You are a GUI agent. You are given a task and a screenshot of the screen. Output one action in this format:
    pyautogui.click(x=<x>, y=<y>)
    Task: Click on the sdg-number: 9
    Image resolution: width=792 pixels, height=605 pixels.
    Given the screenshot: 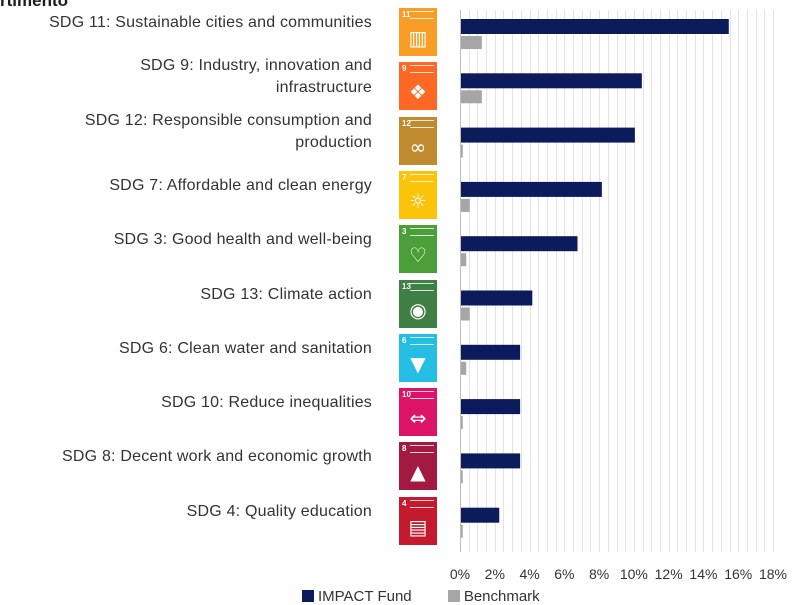 What is the action you would take?
    pyautogui.click(x=404, y=69)
    